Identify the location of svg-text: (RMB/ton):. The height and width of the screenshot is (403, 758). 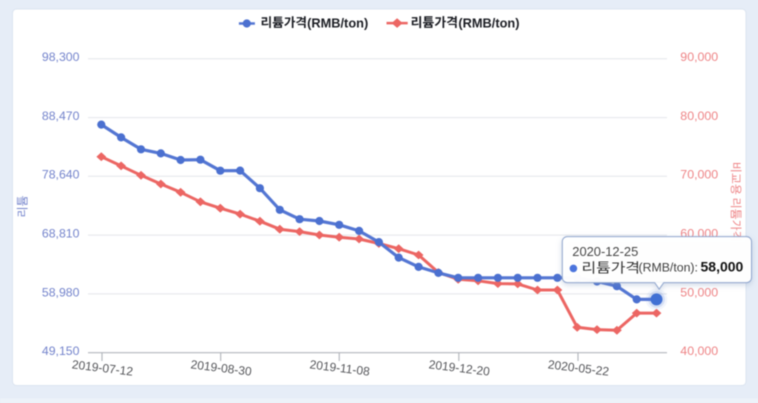
(668, 267).